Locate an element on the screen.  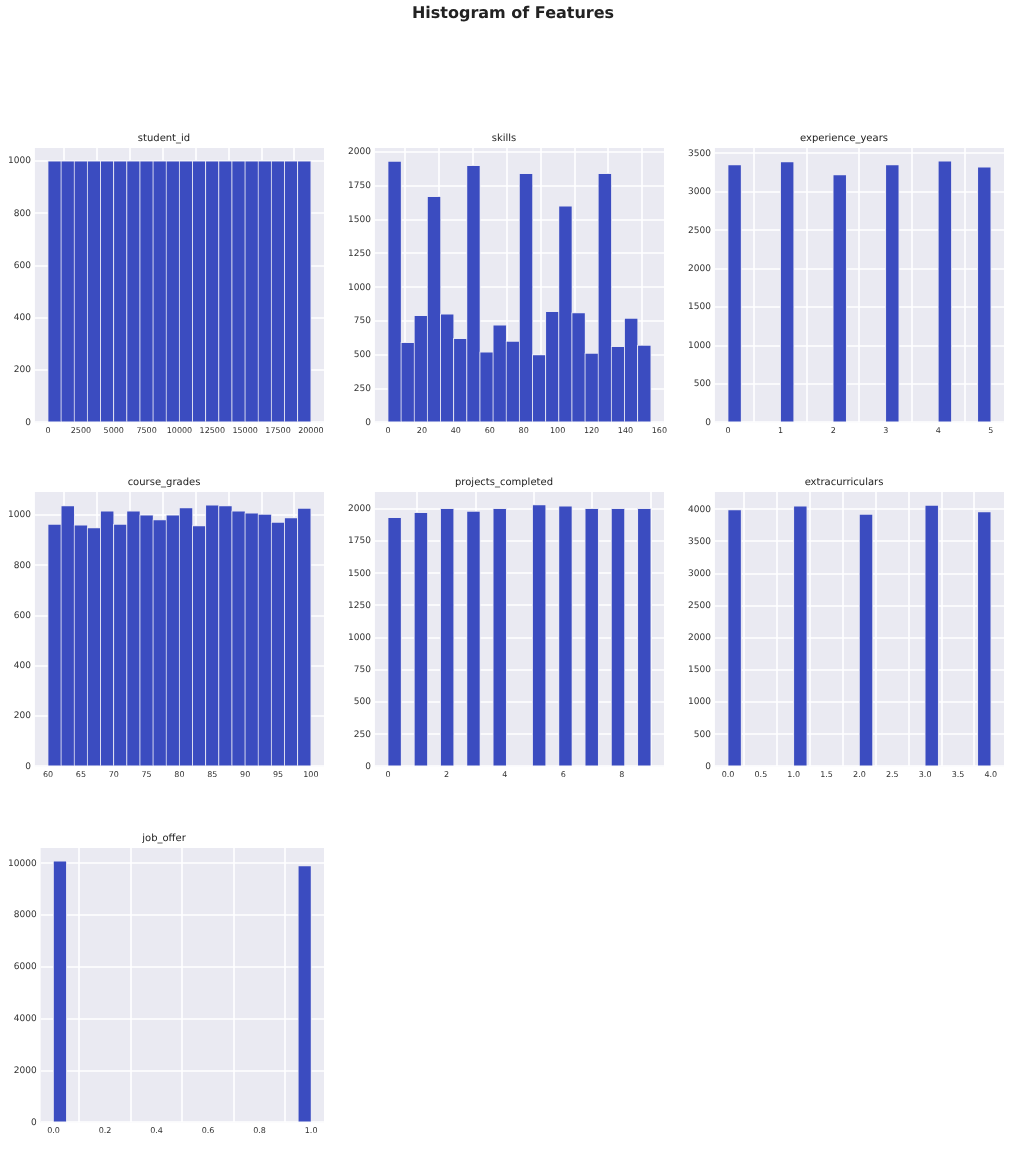
text: Histogram of Features is located at coordinates (513, 12).